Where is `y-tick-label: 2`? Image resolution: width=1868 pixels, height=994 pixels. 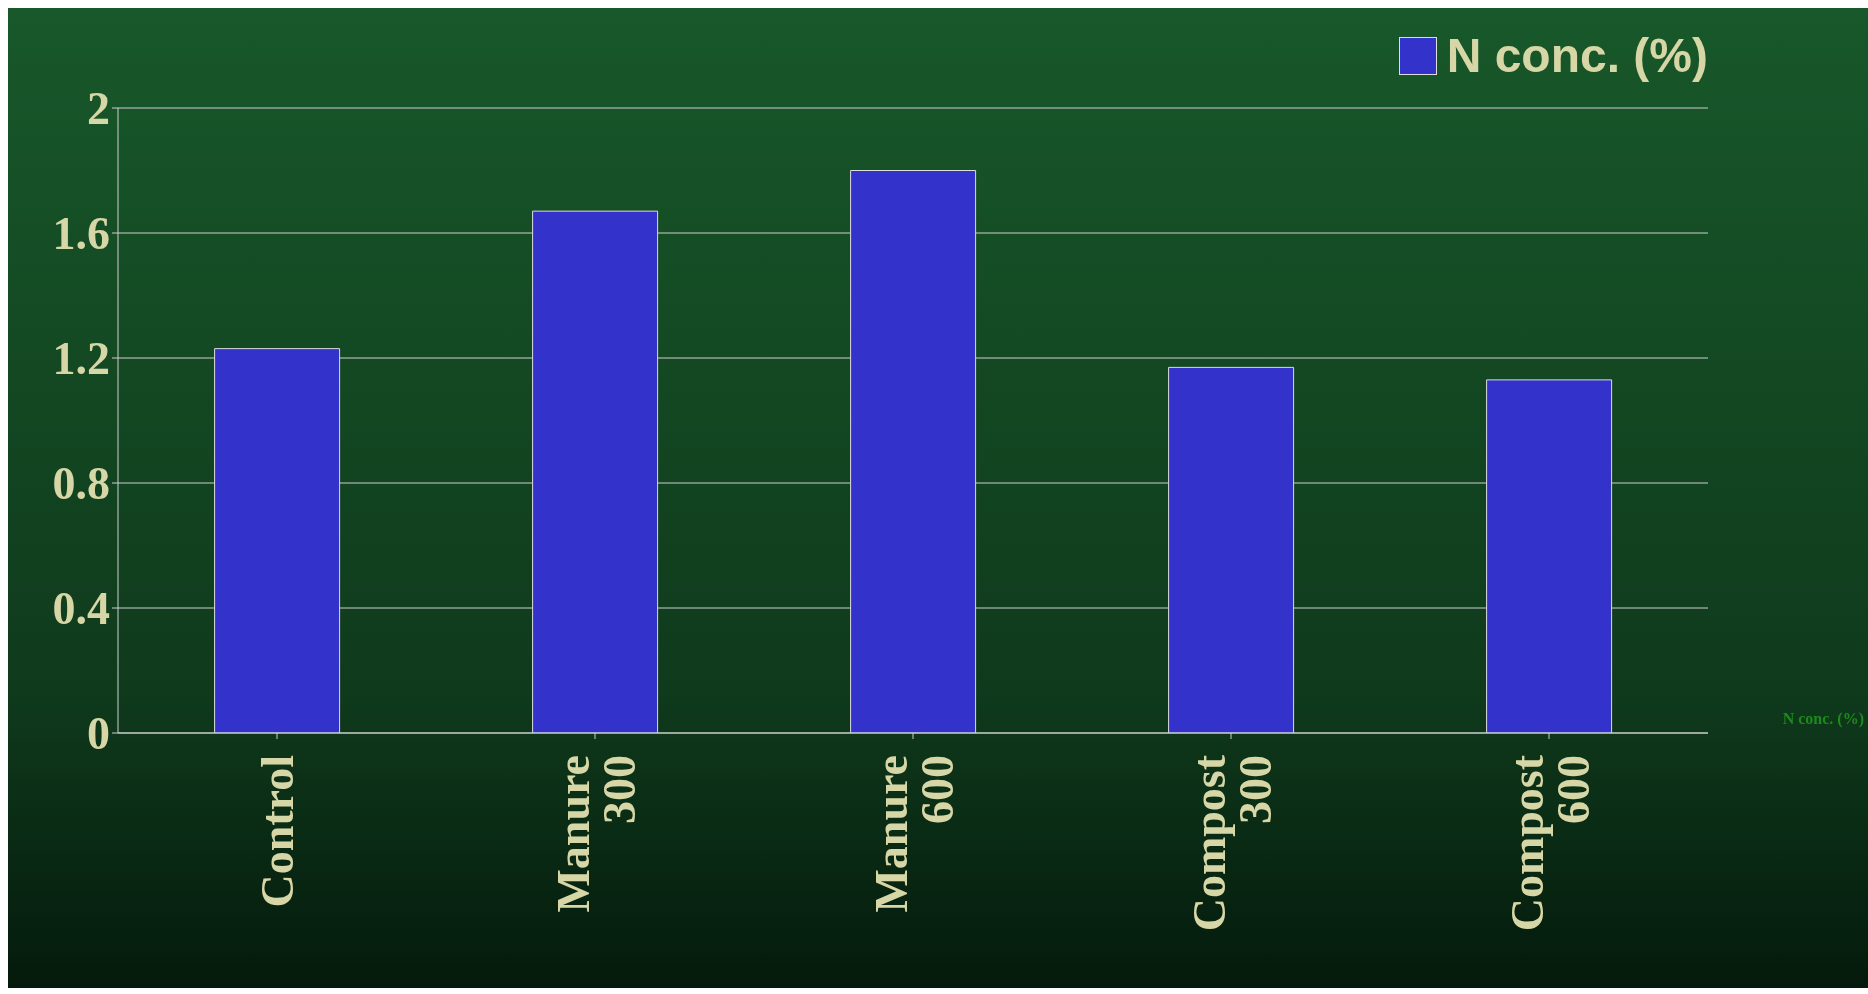 y-tick-label: 2 is located at coordinates (98, 109).